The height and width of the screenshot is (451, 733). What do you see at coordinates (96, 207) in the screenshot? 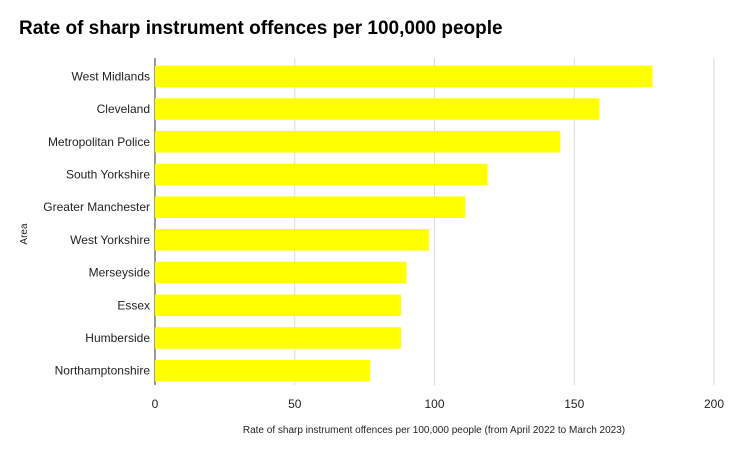
I see `category-label: Greater Manchester` at bounding box center [96, 207].